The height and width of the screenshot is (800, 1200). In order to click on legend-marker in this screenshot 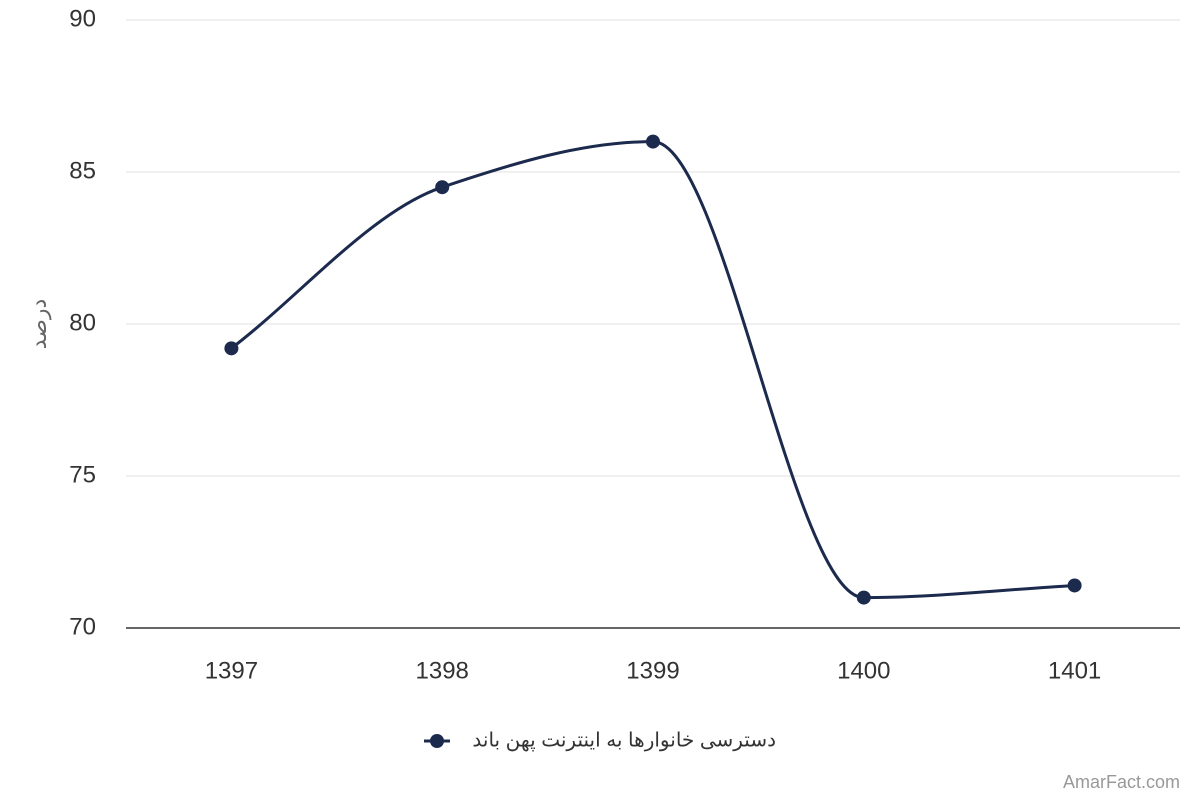, I will do `click(437, 741)`.